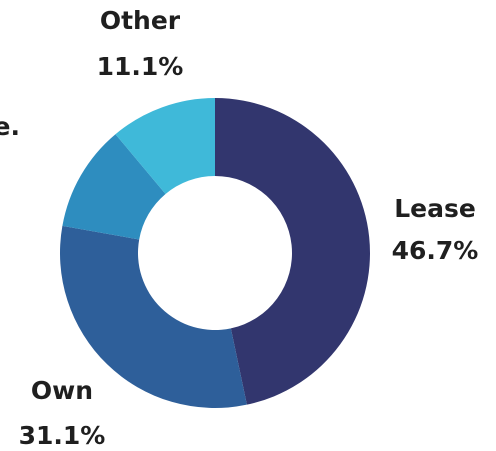  Describe the element at coordinates (435, 250) in the screenshot. I see `value-label: 46.7%` at that location.